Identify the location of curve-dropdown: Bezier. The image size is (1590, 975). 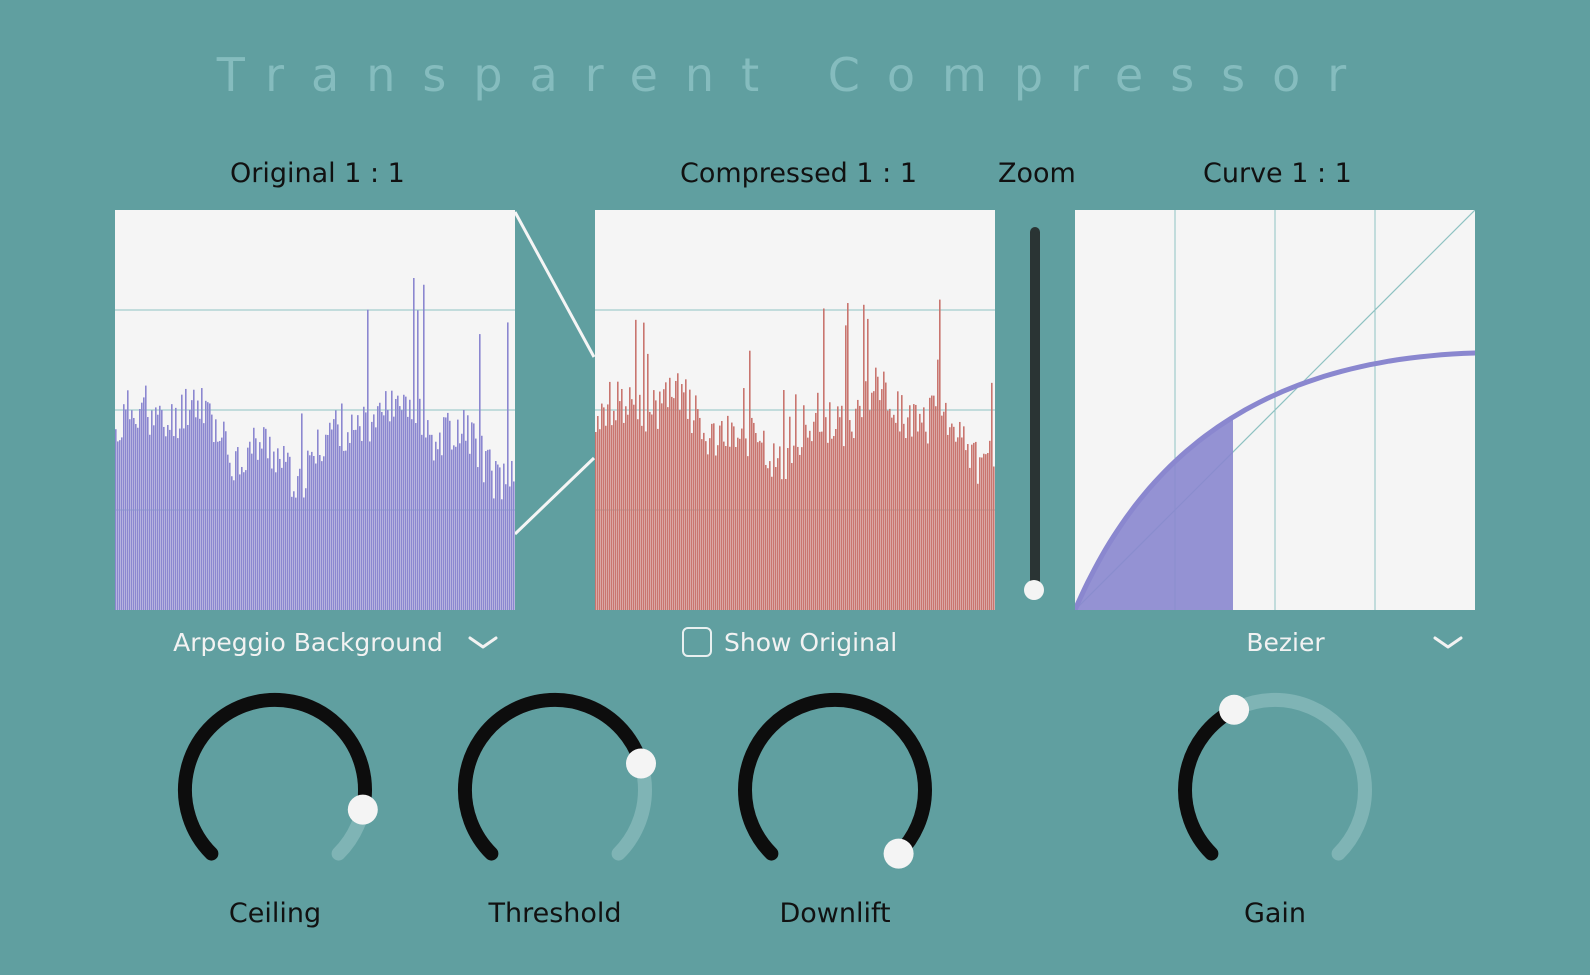
(1302, 642).